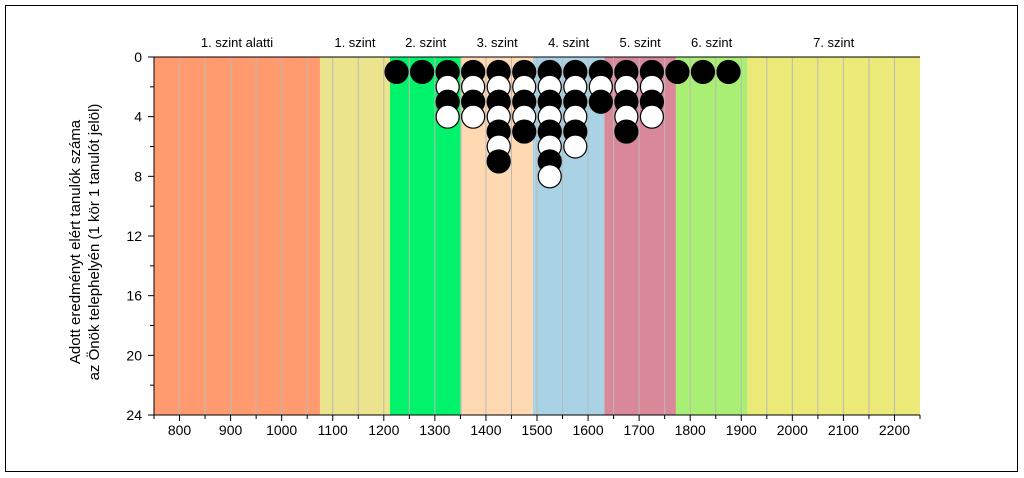  Describe the element at coordinates (355, 42) in the screenshot. I see `level-label-2: 1. szint` at that location.